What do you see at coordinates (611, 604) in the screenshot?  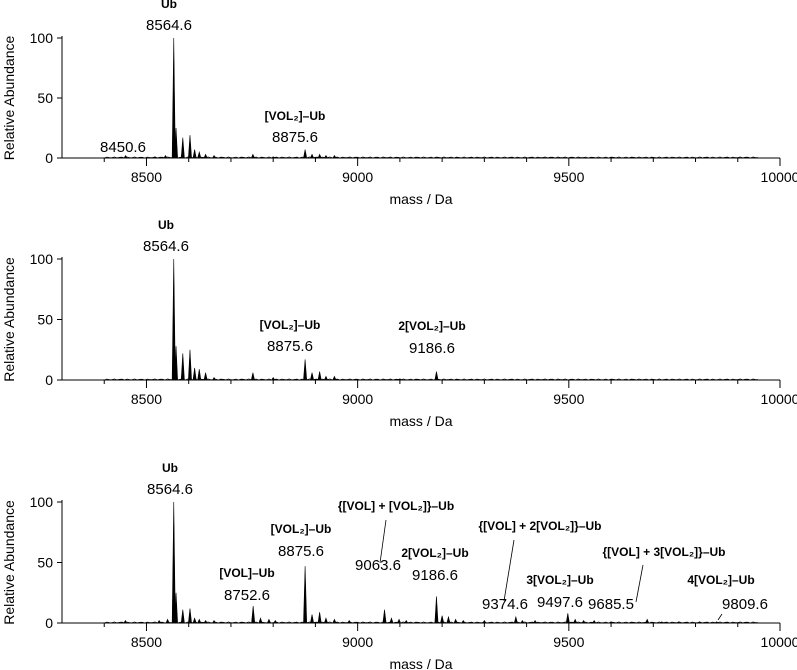 I see `peak-mass-label: 9685.5` at bounding box center [611, 604].